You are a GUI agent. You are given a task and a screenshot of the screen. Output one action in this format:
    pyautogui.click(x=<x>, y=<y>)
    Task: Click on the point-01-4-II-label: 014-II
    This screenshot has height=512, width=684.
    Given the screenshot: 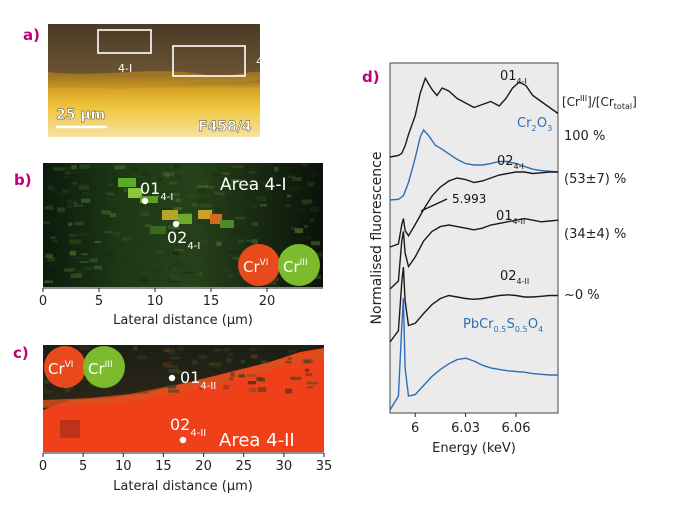 What is the action you would take?
    pyautogui.click(x=198, y=380)
    